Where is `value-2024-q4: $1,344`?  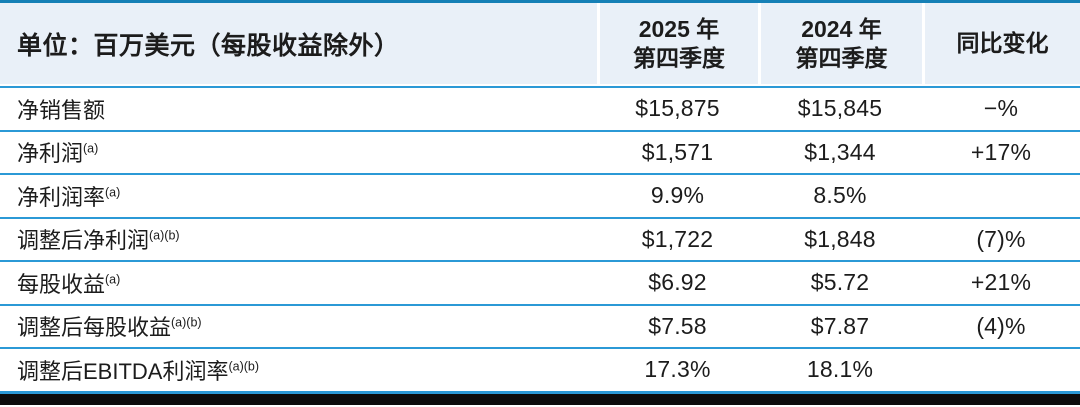 value-2024-q4: $1,344 is located at coordinates (840, 151).